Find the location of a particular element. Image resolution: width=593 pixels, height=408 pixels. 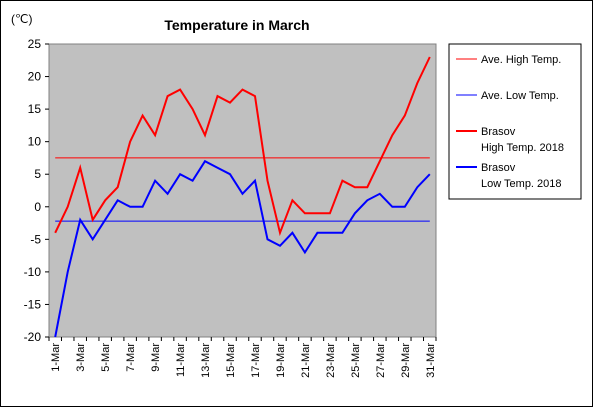

x-tick-label: 1-Mar is located at coordinates (56, 357).